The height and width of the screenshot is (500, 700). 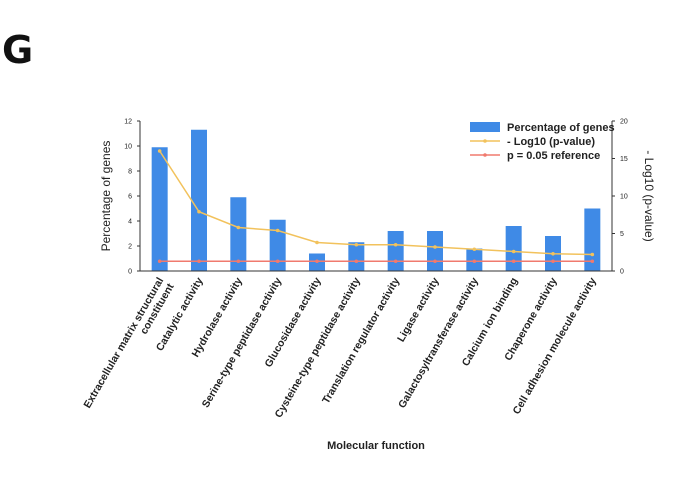 What do you see at coordinates (106, 196) in the screenshot?
I see `y-axis-label: Percentage of genes` at bounding box center [106, 196].